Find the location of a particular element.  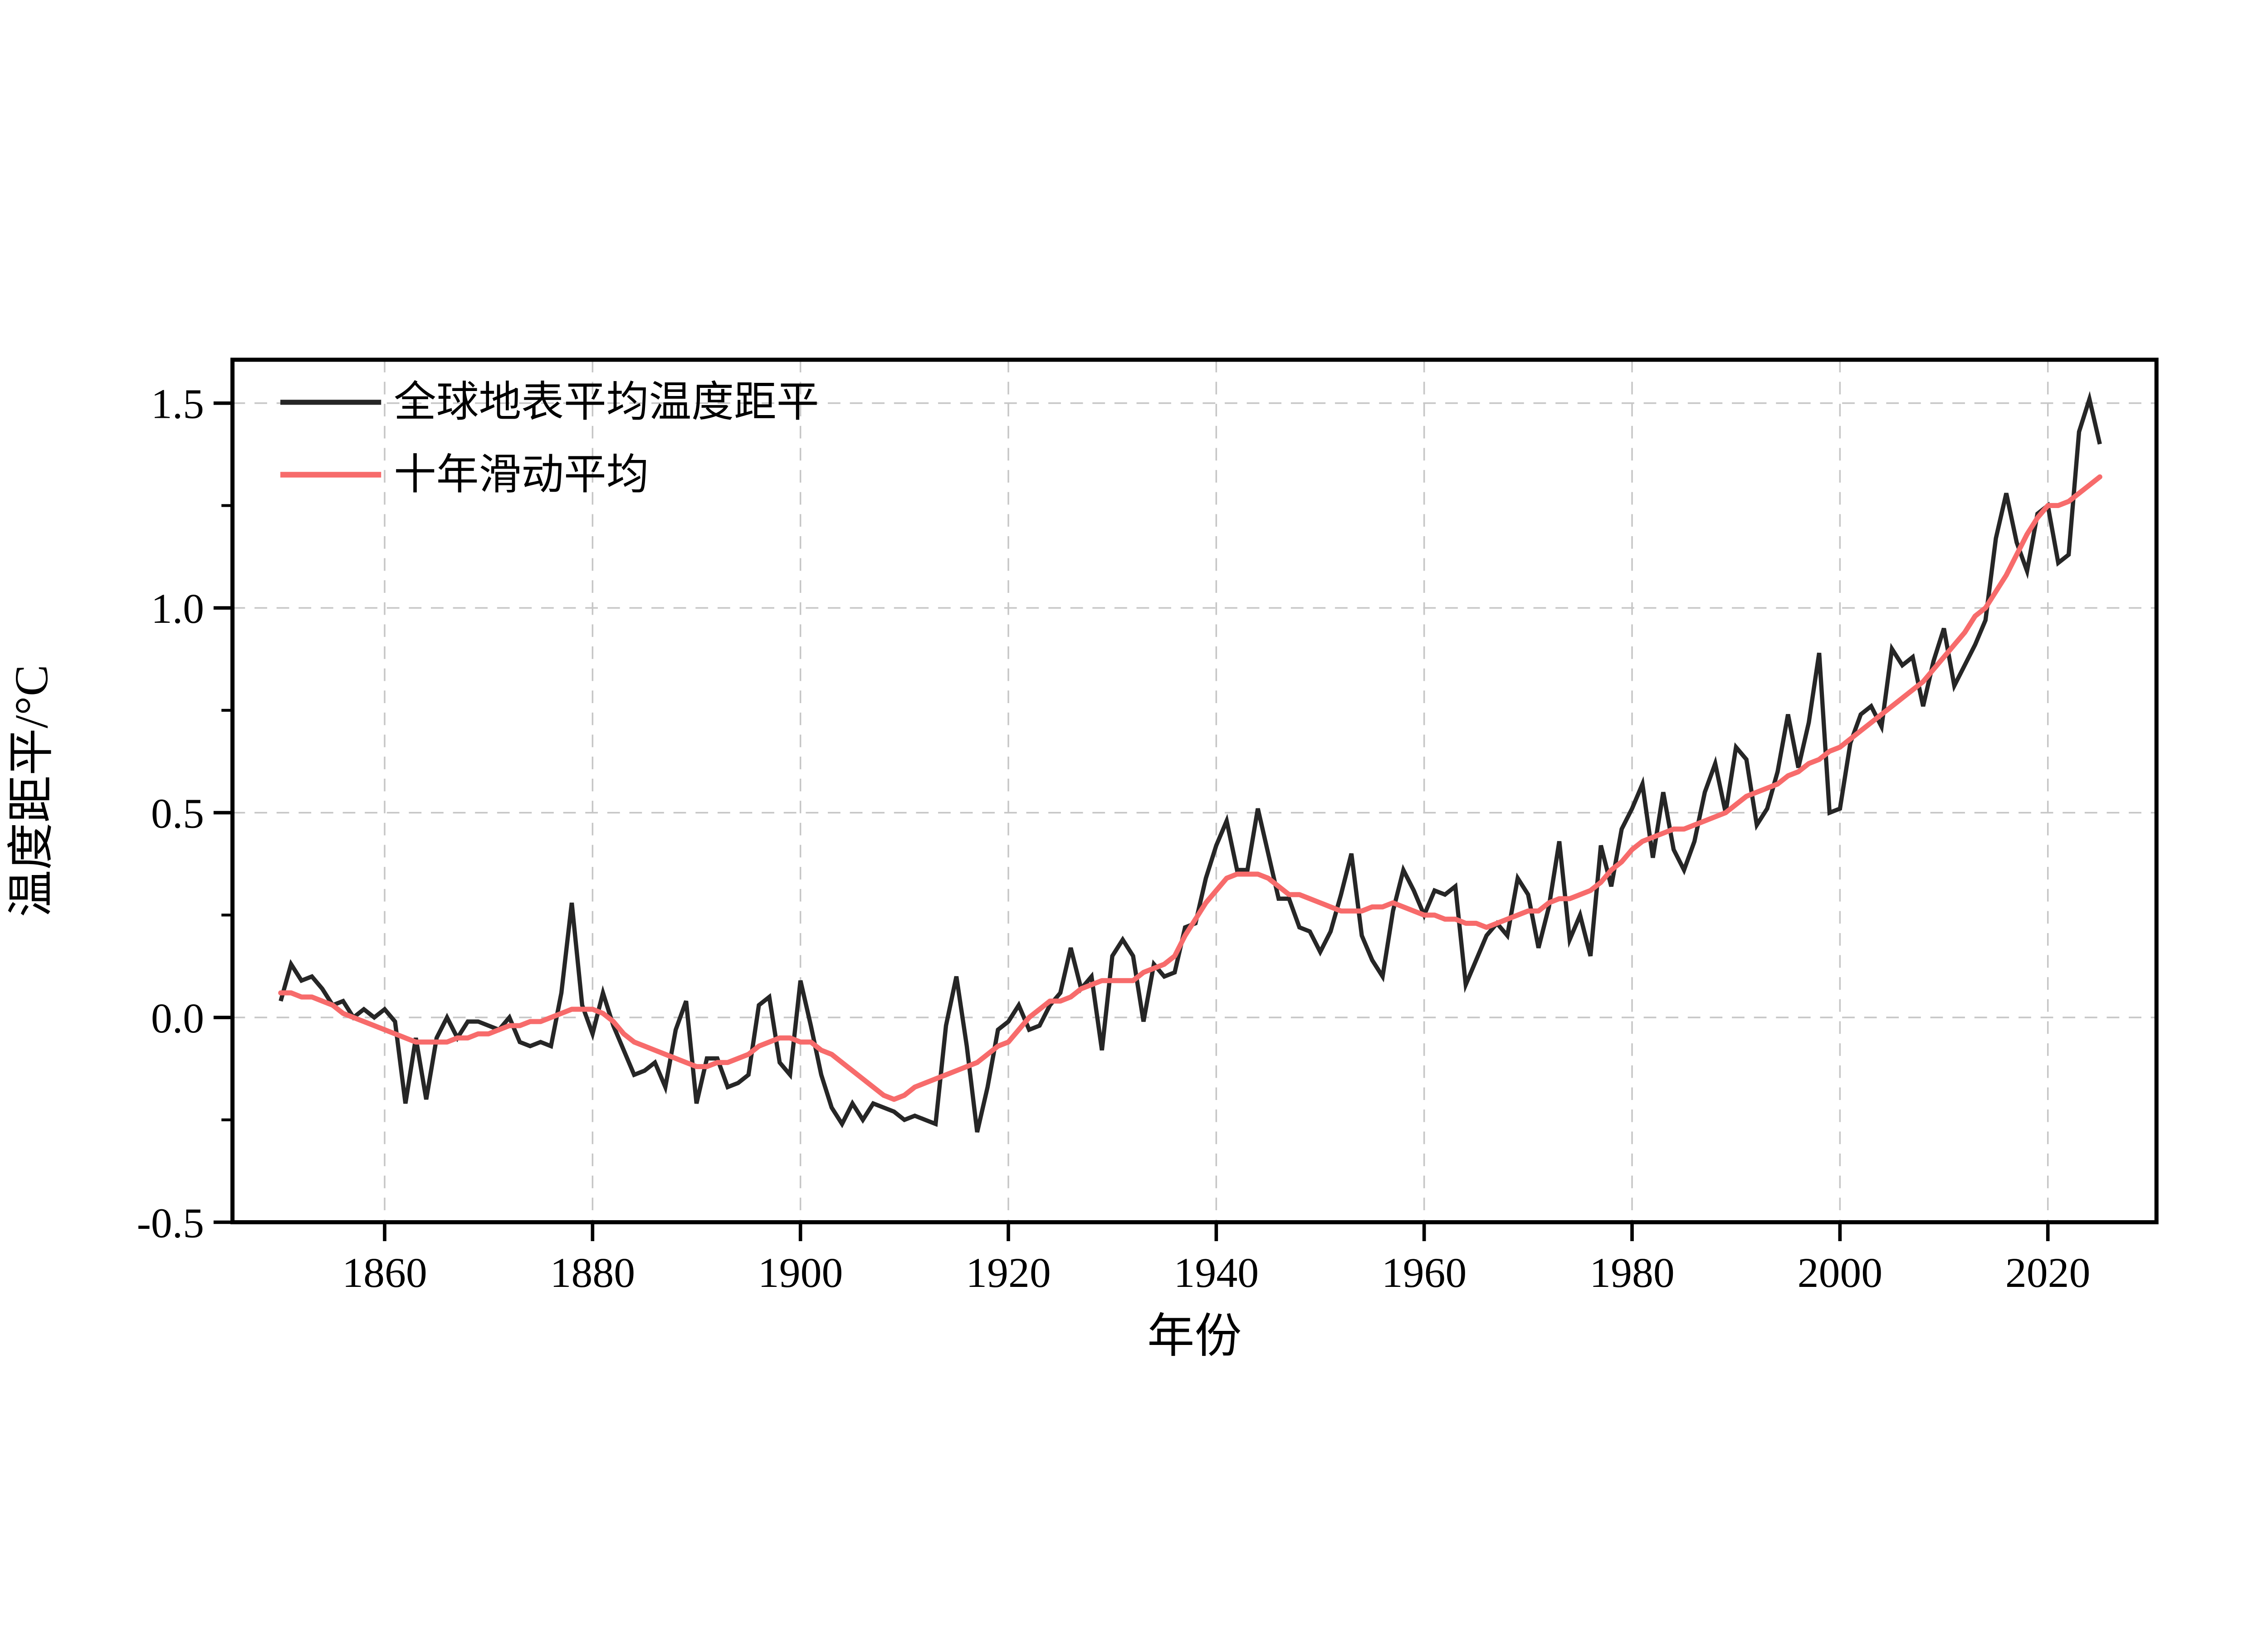

legend: 全球地表平均温度距平 十年滑动平均 is located at coordinates (549, 439).